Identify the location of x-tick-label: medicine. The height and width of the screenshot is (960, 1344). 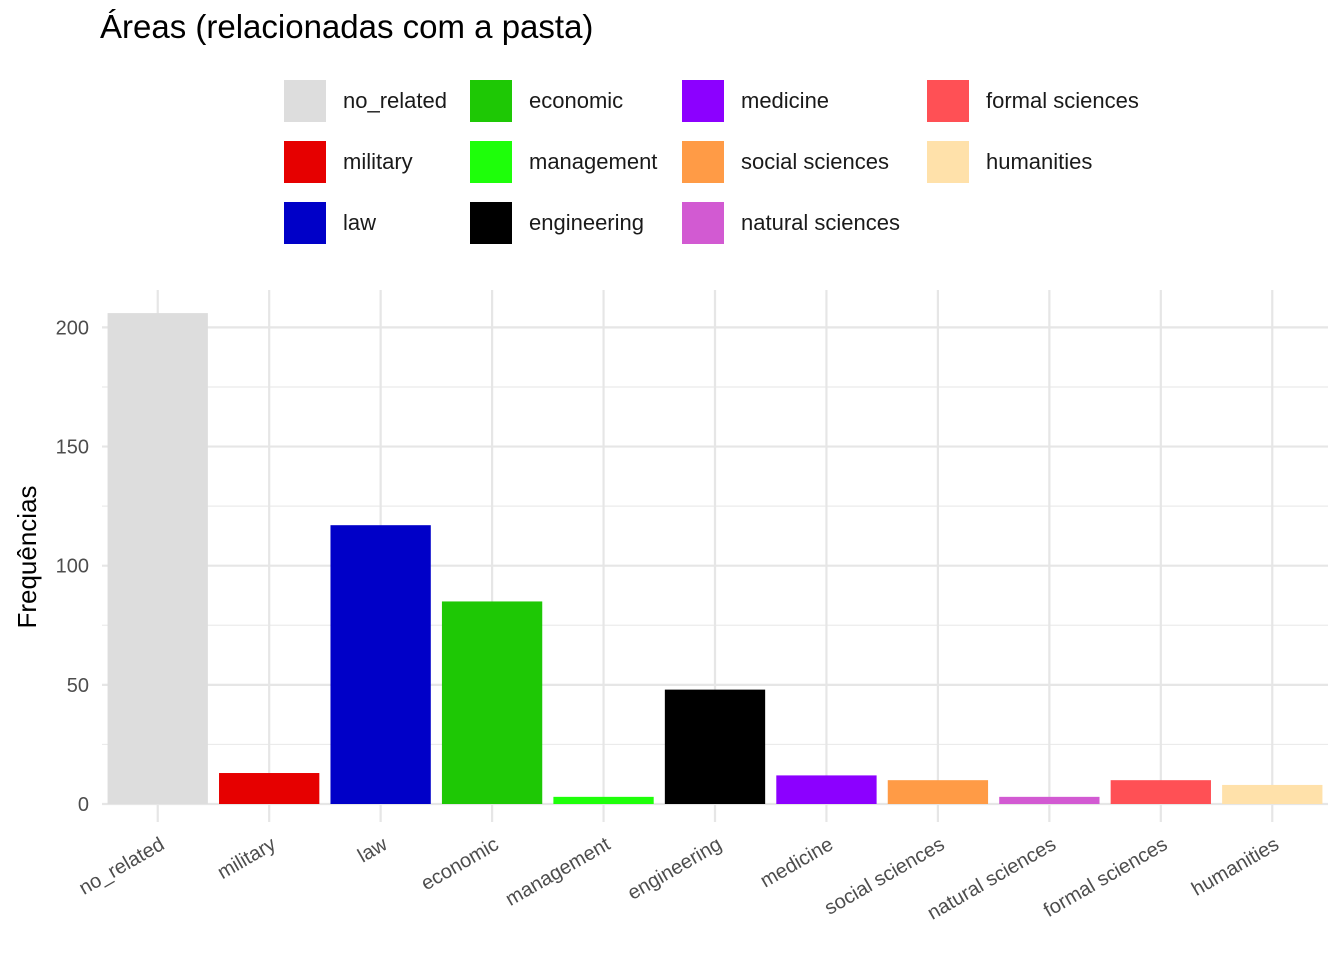
(797, 862).